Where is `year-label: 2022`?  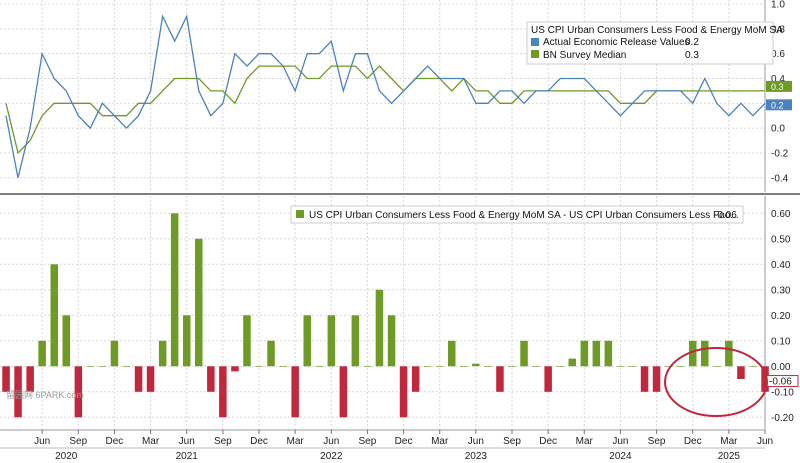
year-label: 2022 is located at coordinates (331, 456).